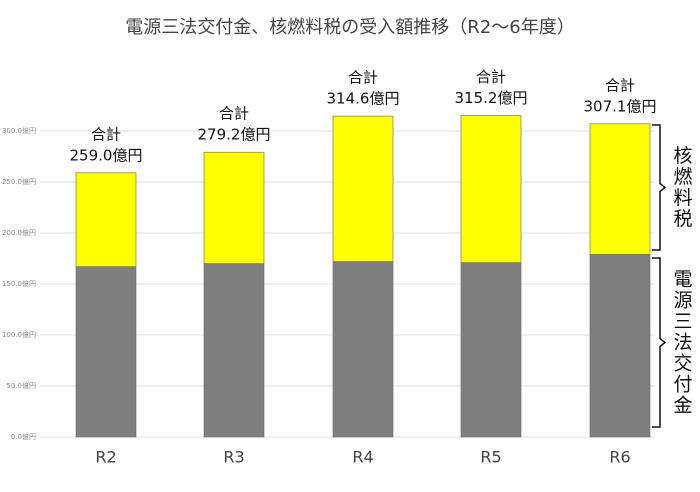  Describe the element at coordinates (105, 457) in the screenshot. I see `x-tick-label: R2` at that location.